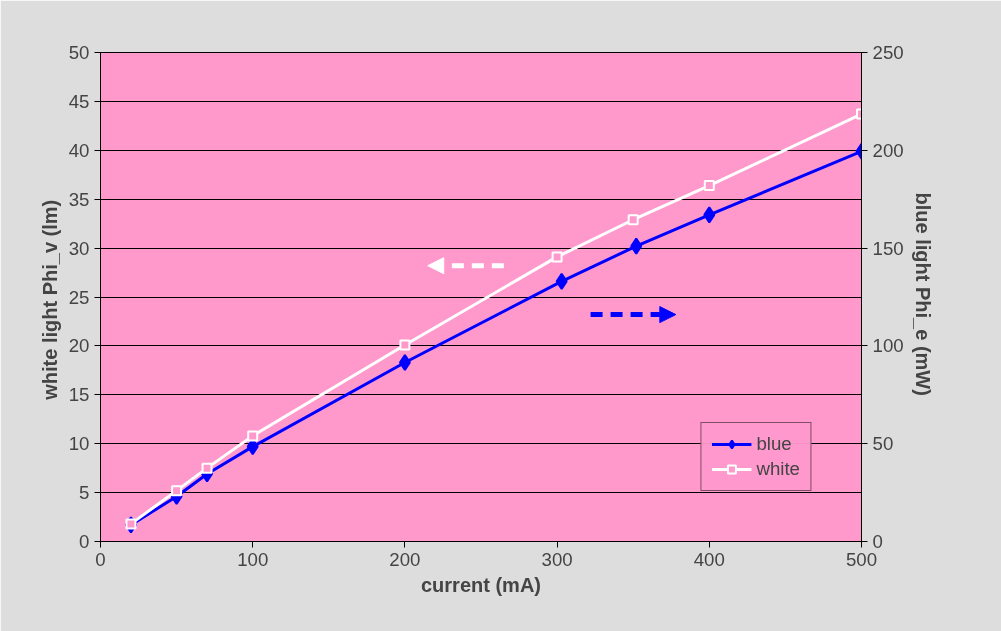  I want to click on y2-tick-label: 150, so click(888, 248).